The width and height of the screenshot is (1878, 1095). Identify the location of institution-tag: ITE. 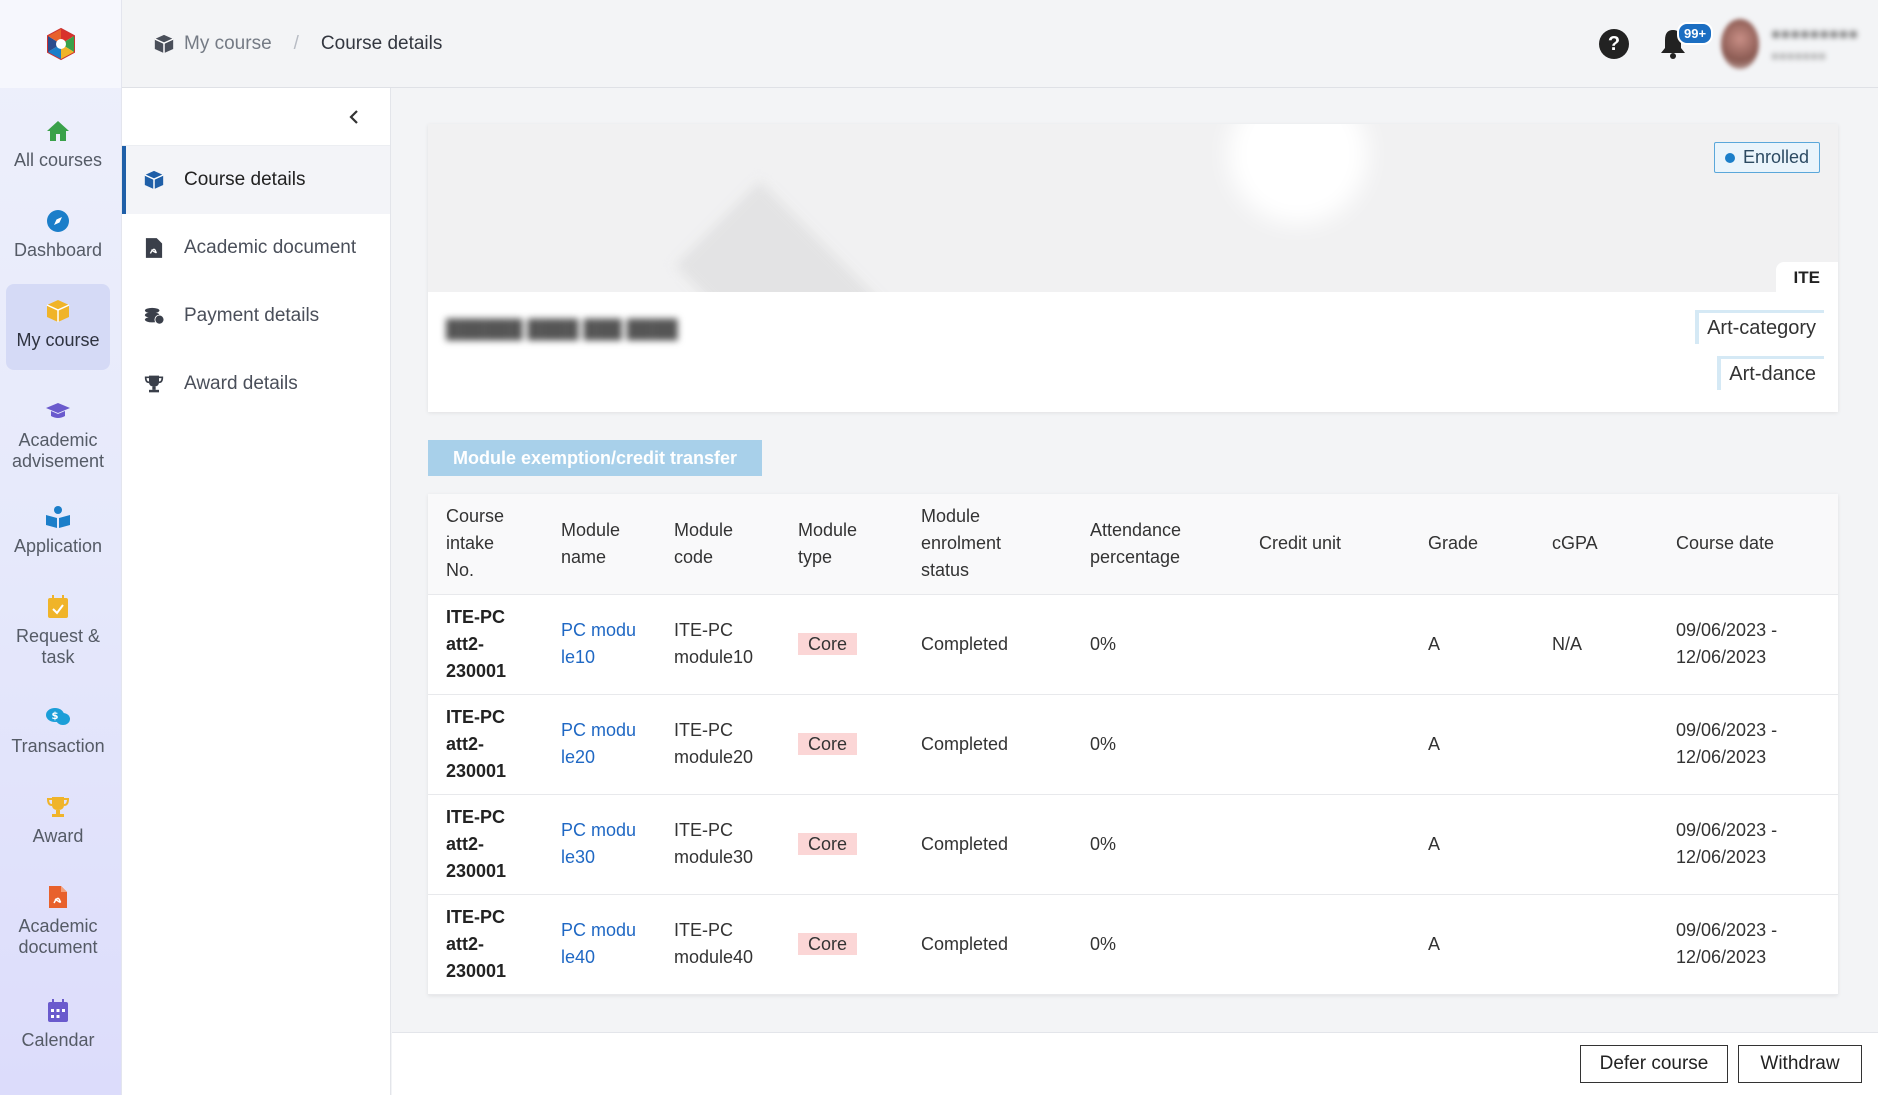
(1806, 278).